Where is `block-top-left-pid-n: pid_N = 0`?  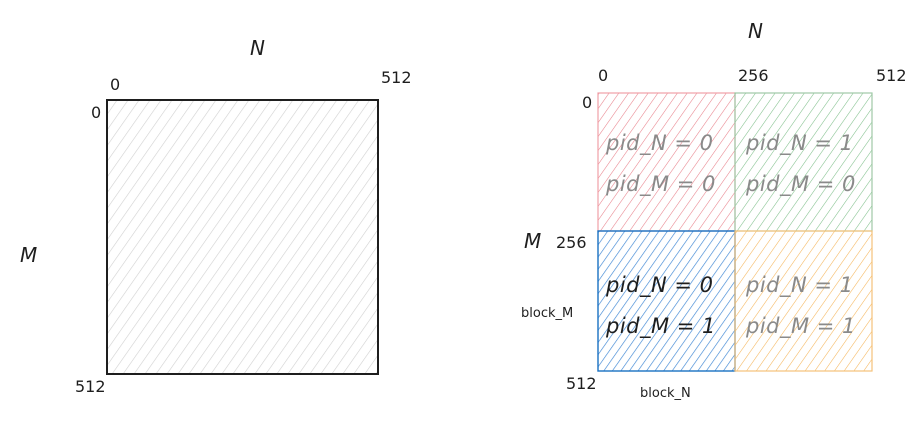 block-top-left-pid-n: pid_N = 0 is located at coordinates (659, 143).